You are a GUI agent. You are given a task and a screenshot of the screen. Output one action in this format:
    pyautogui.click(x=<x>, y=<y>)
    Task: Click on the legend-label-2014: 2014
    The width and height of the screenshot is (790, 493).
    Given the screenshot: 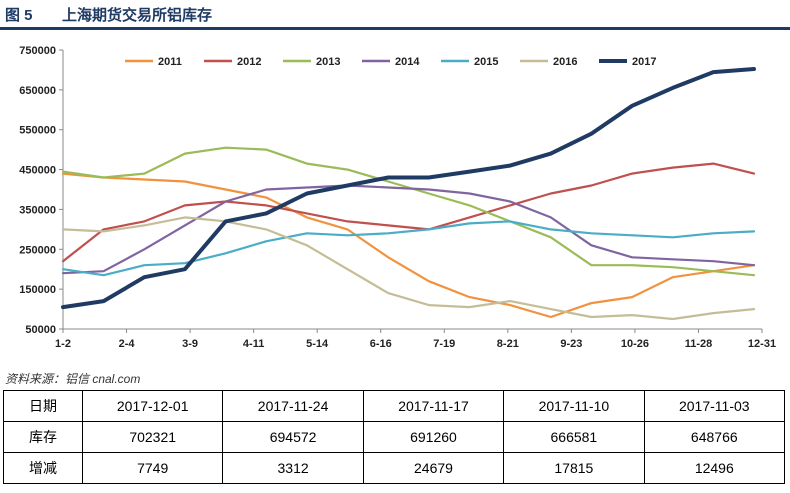 What is the action you would take?
    pyautogui.click(x=407, y=62)
    